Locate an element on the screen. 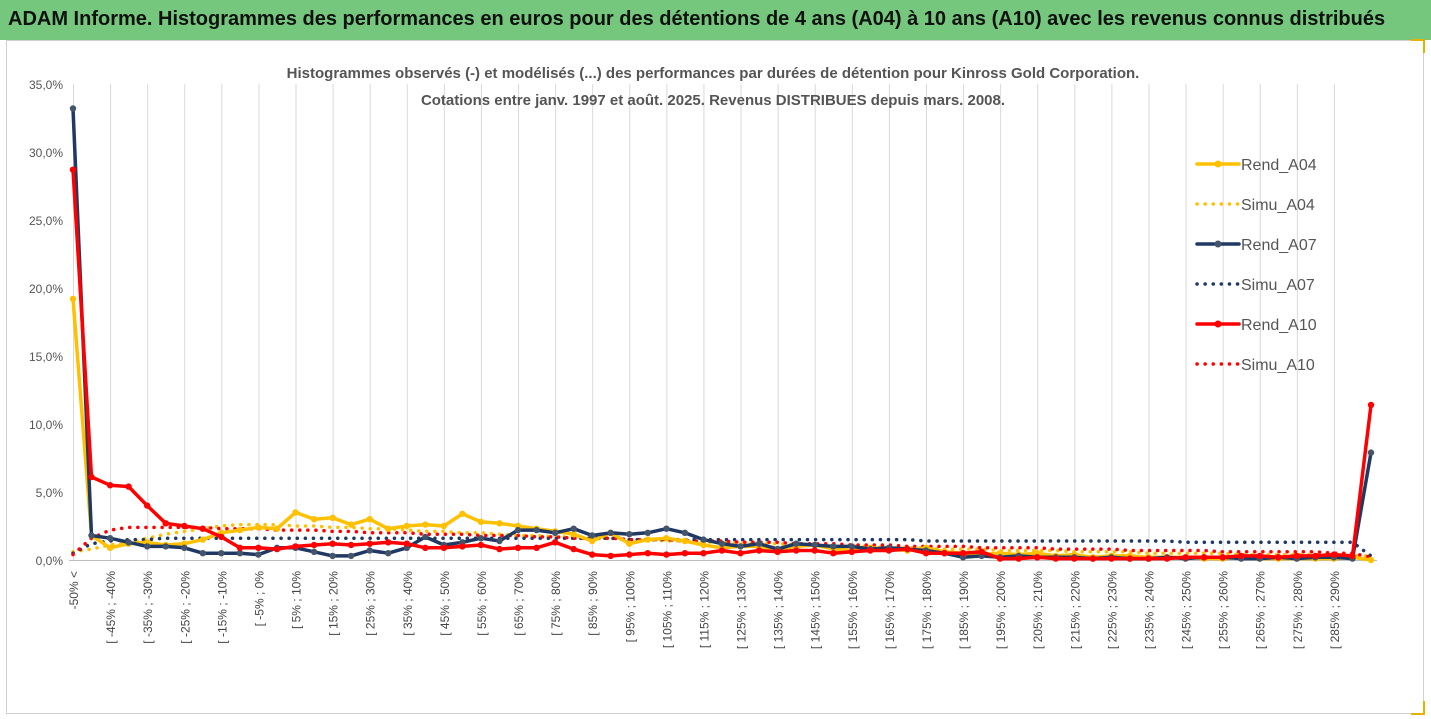 The height and width of the screenshot is (719, 1431). x-tick-label: [ 125% ; 130% is located at coordinates (742, 610).